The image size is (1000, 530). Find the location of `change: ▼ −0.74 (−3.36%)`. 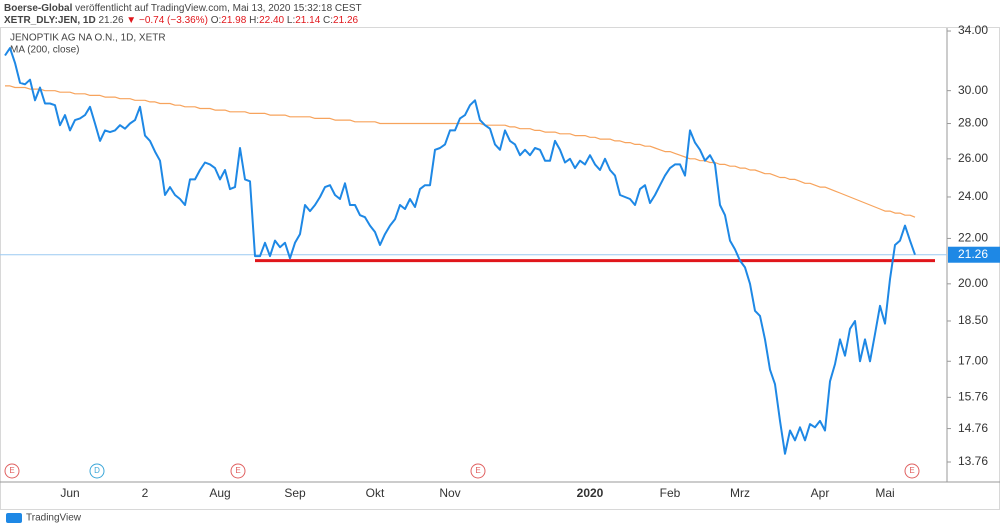

change: ▼ −0.74 (−3.36%) is located at coordinates (167, 20).